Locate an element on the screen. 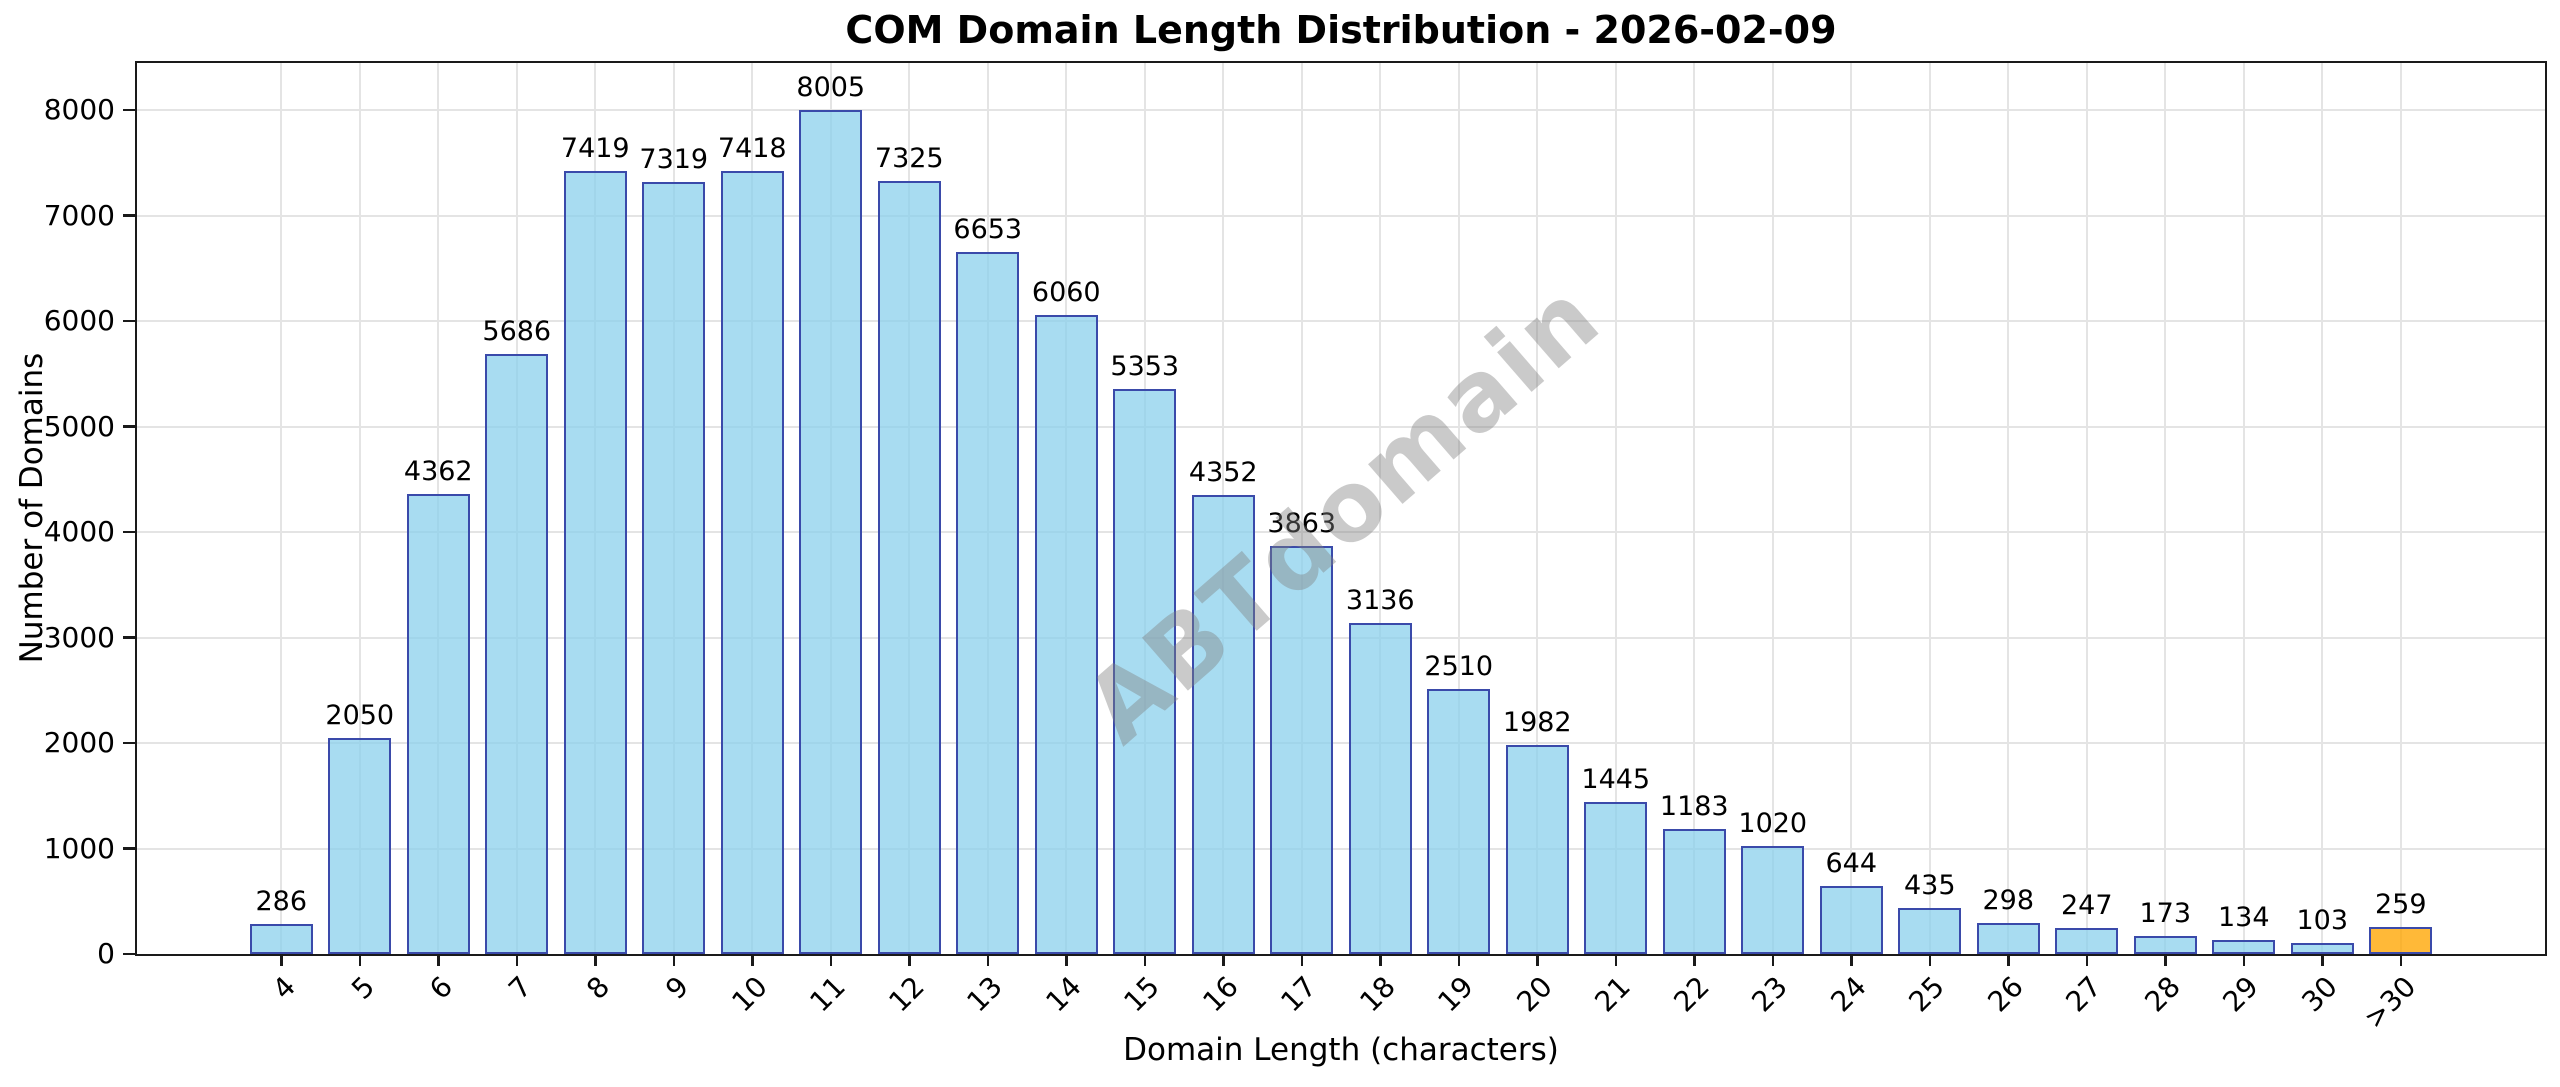 This screenshot has width=2560, height=1087. bar-value-label: 3863 is located at coordinates (1302, 524).